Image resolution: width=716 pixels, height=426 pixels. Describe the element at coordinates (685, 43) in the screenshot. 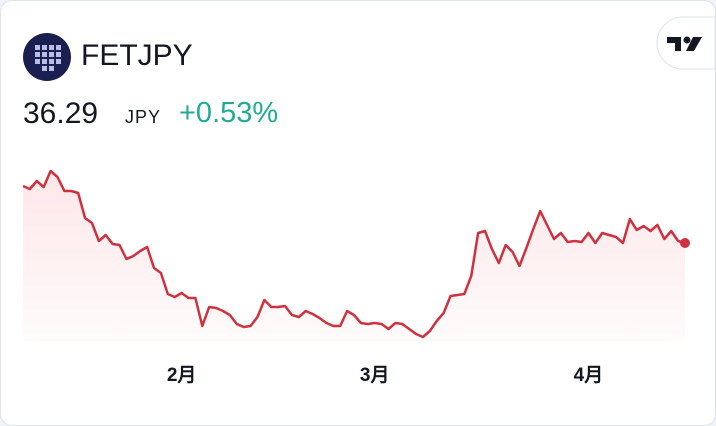

I see `tradingview-logo` at that location.